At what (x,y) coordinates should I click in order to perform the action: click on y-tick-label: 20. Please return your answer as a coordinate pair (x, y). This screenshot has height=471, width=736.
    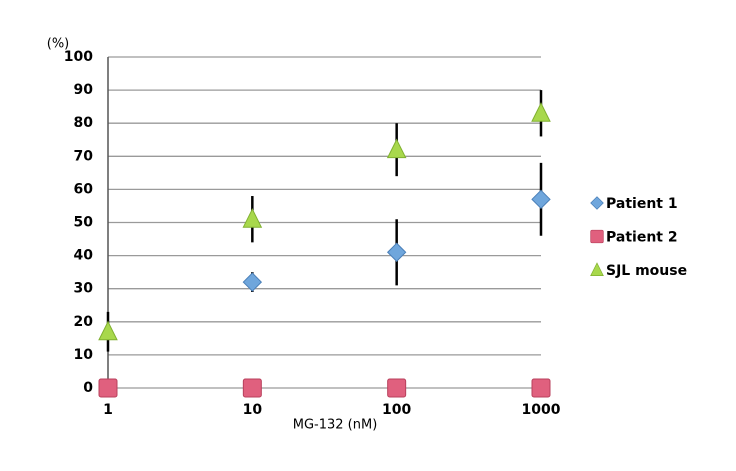
    Looking at the image, I should click on (84, 322).